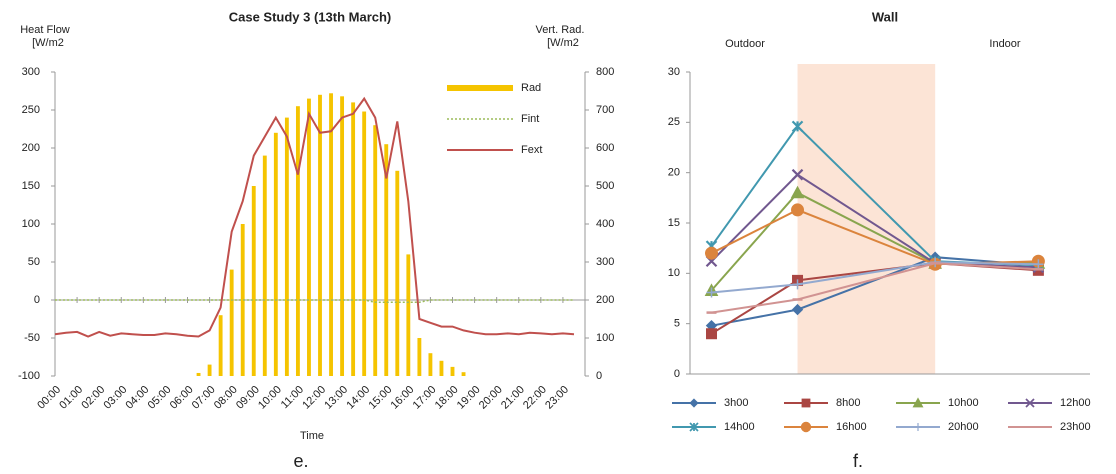  I want to click on y-axis-label: Heat Flow, so click(45, 30).